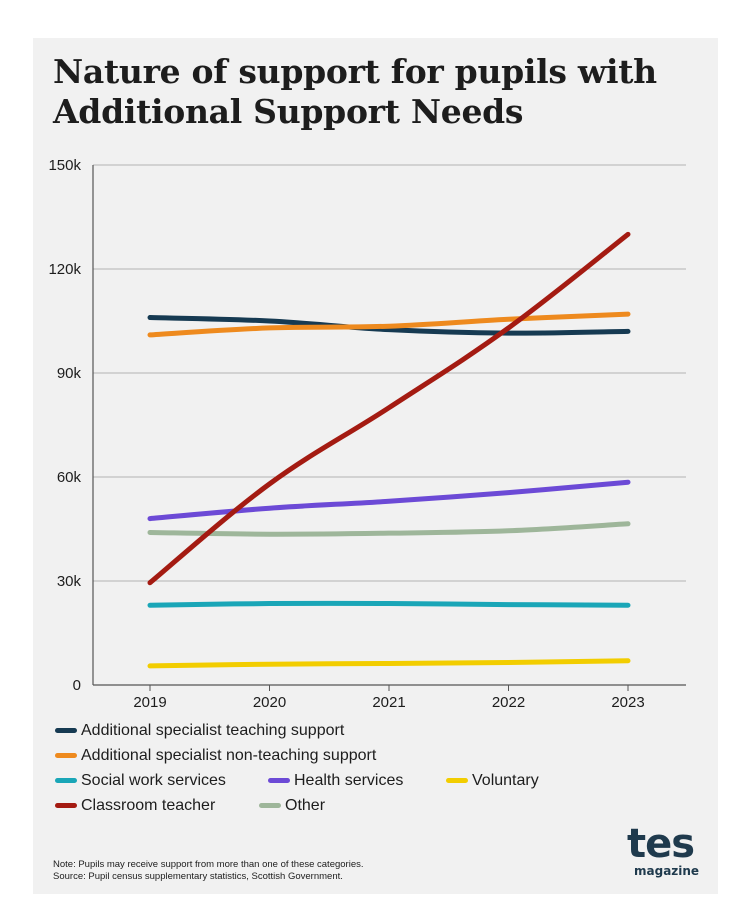 The height and width of the screenshot is (924, 750). I want to click on x-tick-label: 2020, so click(269, 702).